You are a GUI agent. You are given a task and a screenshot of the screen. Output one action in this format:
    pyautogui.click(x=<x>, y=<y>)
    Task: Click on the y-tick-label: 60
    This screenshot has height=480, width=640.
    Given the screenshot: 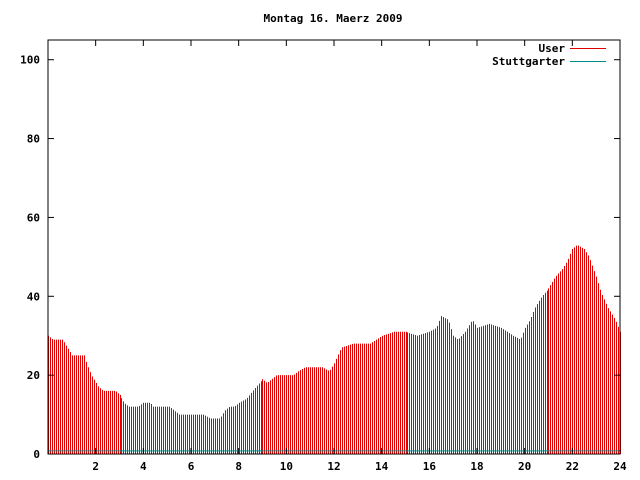 What is the action you would take?
    pyautogui.click(x=33, y=217)
    